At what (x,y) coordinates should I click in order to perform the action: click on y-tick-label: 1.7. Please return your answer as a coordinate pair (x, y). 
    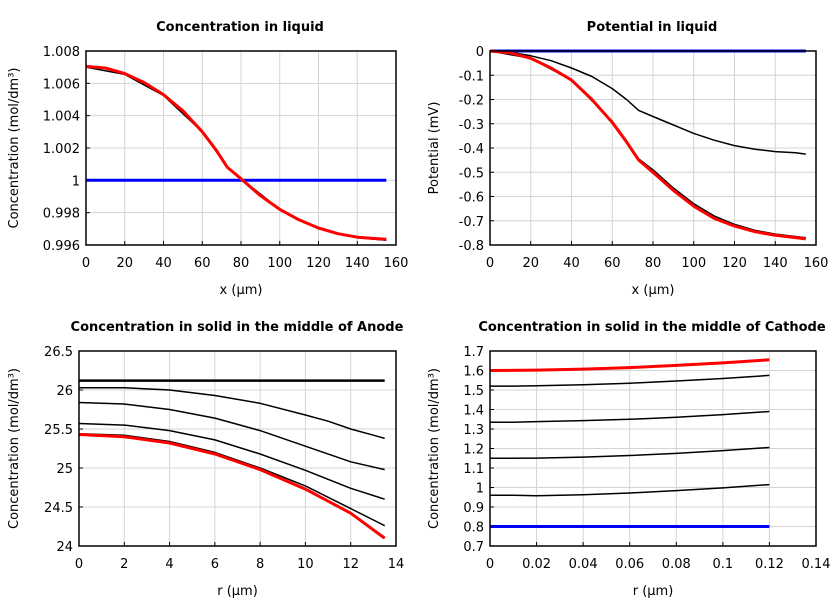
    Looking at the image, I should click on (473, 352).